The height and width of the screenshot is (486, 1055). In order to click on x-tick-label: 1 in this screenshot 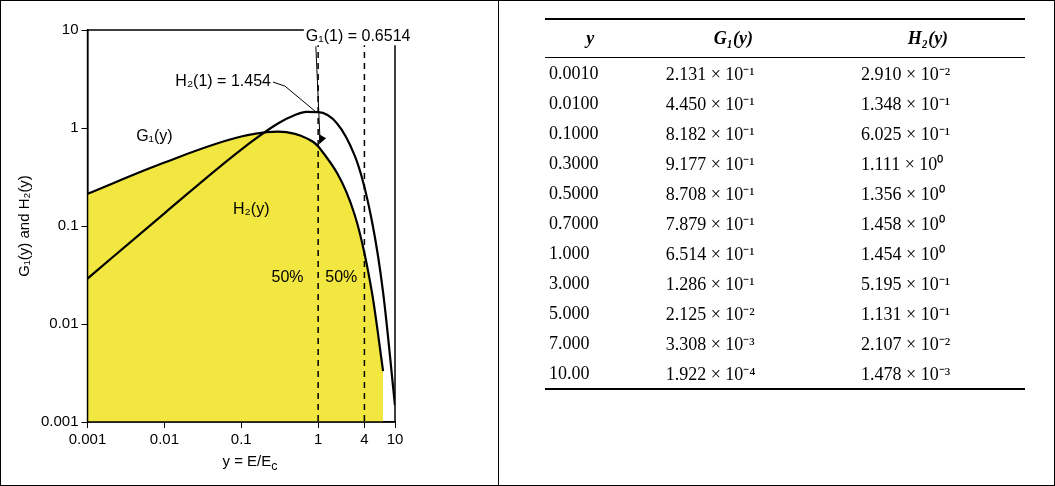, I will do `click(318, 439)`.